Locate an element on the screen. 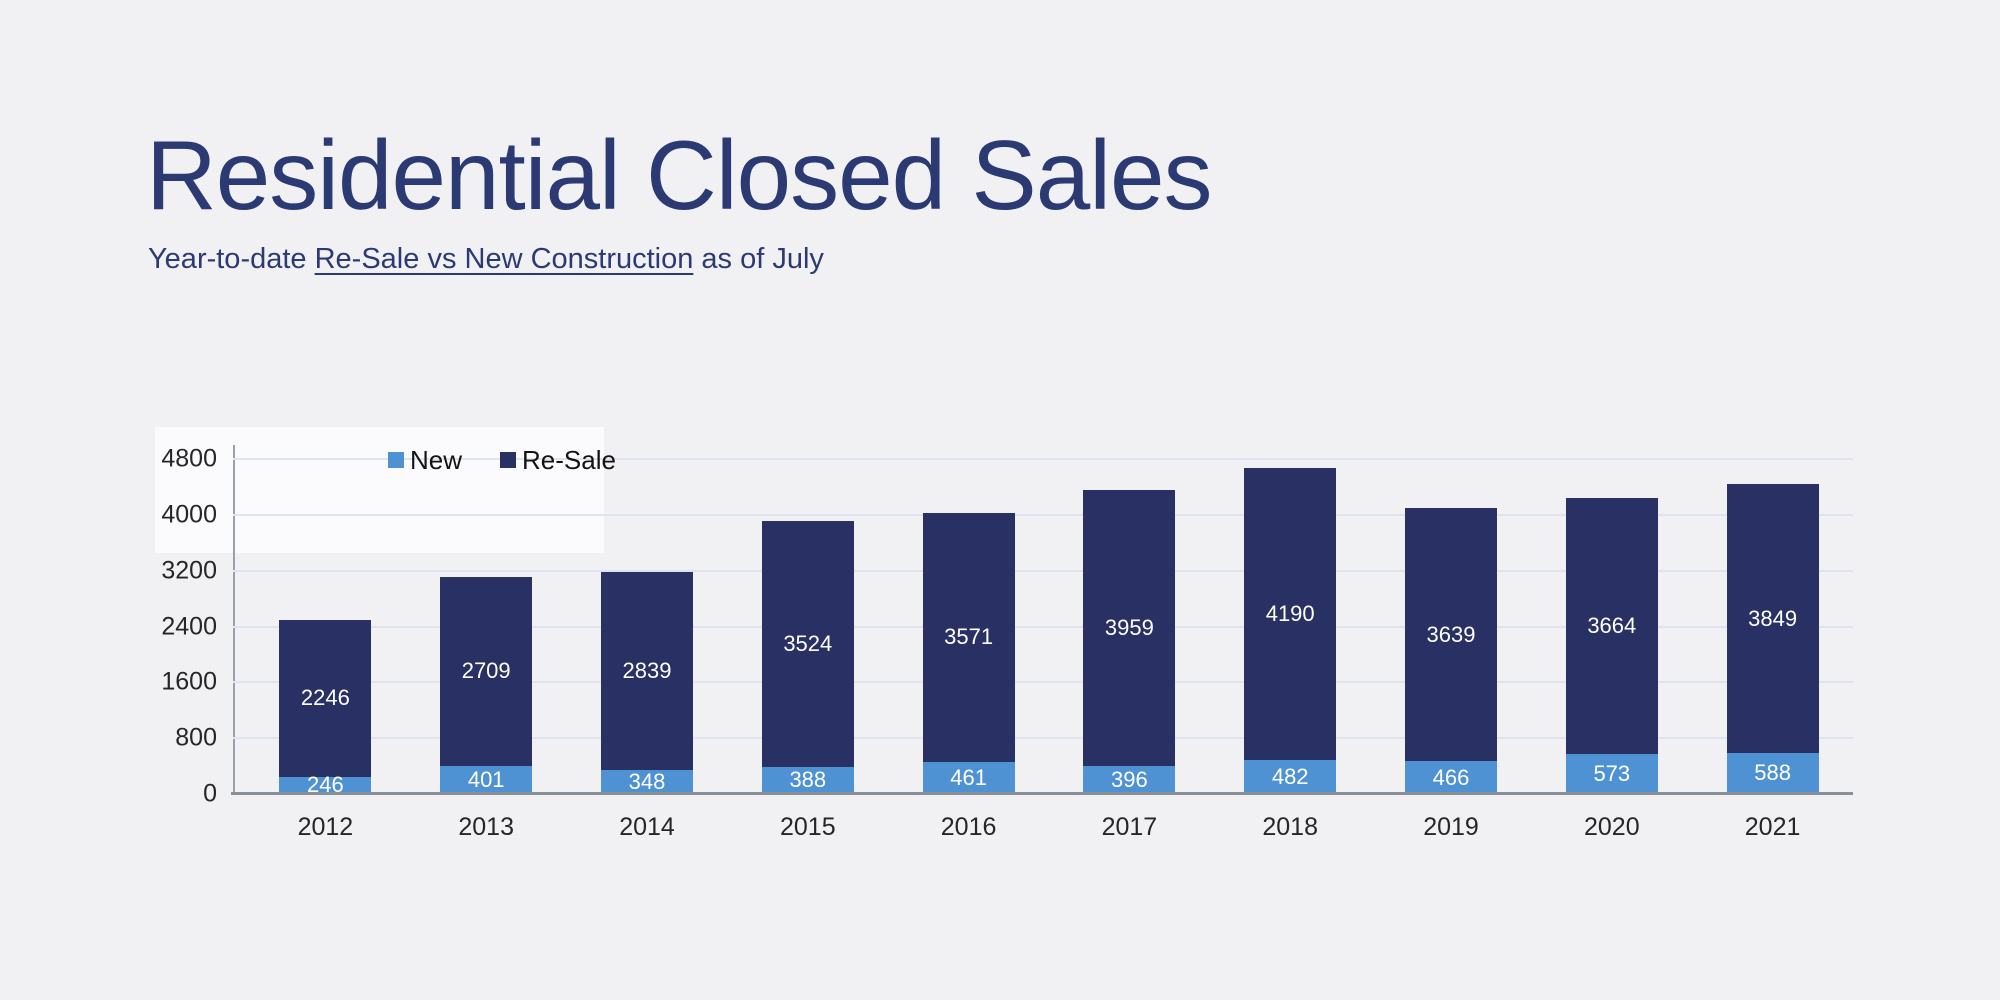 The width and height of the screenshot is (2000, 1000). bar-segment-new-2015: 388 is located at coordinates (807, 780).